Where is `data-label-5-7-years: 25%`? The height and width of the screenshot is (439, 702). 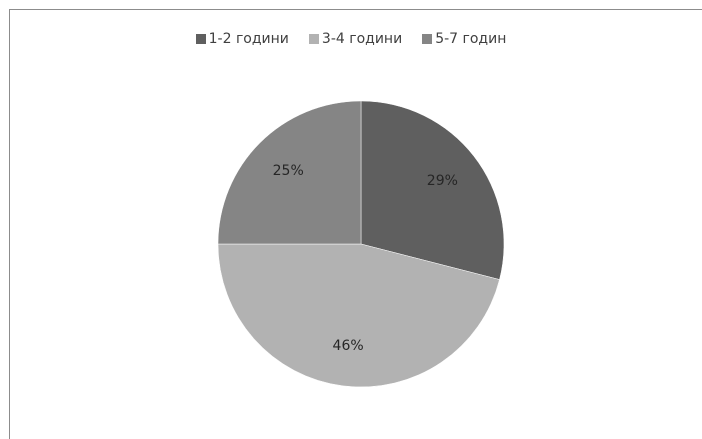
data-label-5-7-years: 25% is located at coordinates (288, 171).